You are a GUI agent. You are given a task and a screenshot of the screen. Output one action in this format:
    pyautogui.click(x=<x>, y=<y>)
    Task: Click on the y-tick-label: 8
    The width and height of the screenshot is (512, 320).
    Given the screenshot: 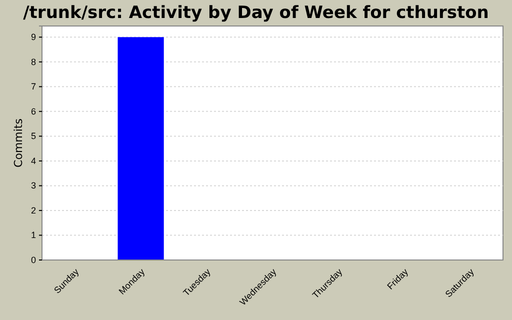 What is the action you would take?
    pyautogui.click(x=33, y=61)
    